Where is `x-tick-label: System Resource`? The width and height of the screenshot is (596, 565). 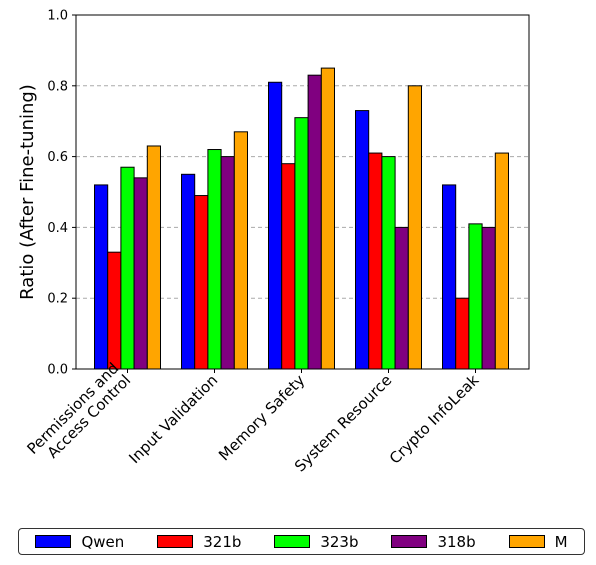
x-tick-label: System Resource is located at coordinates (343, 423).